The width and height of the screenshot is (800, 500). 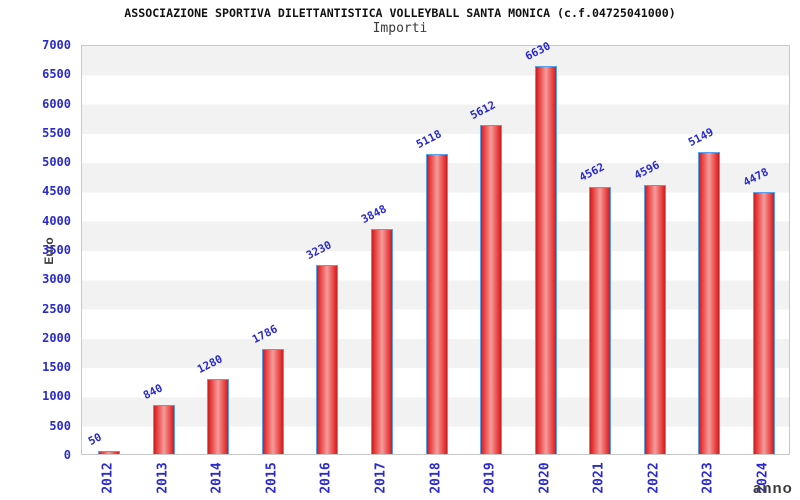 I want to click on y-tick-label: 7000, so click(x=56, y=45).